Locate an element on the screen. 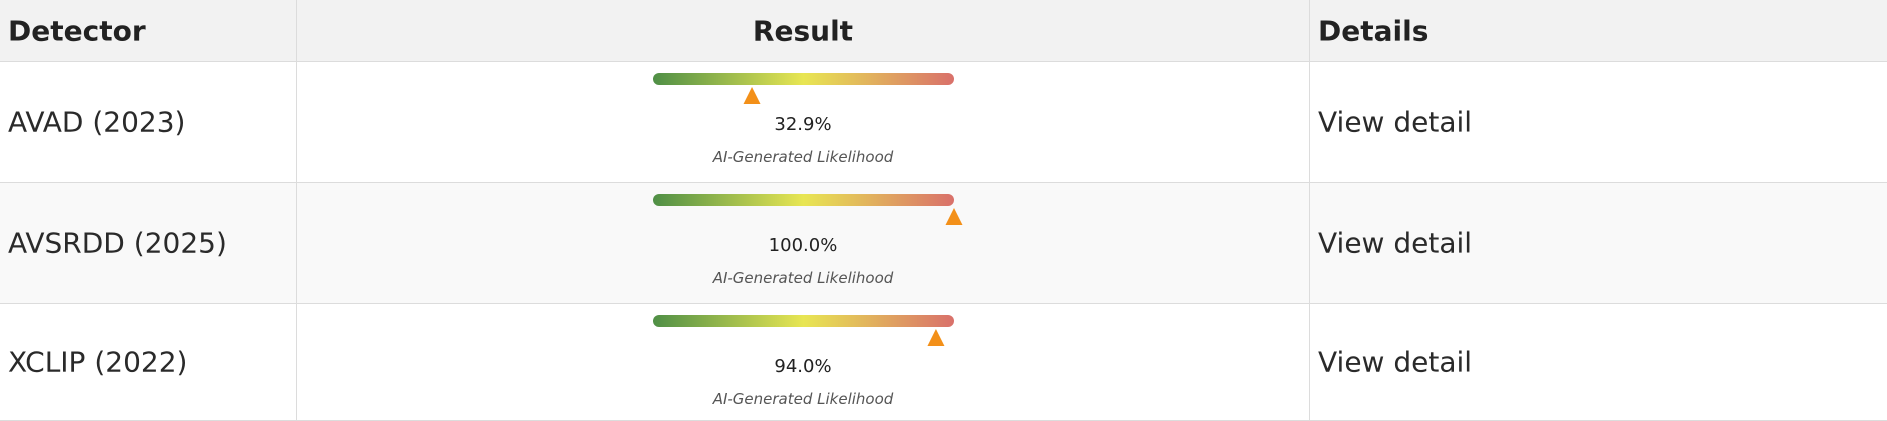 This screenshot has height=421, width=1887. header-label: Detector is located at coordinates (77, 30).